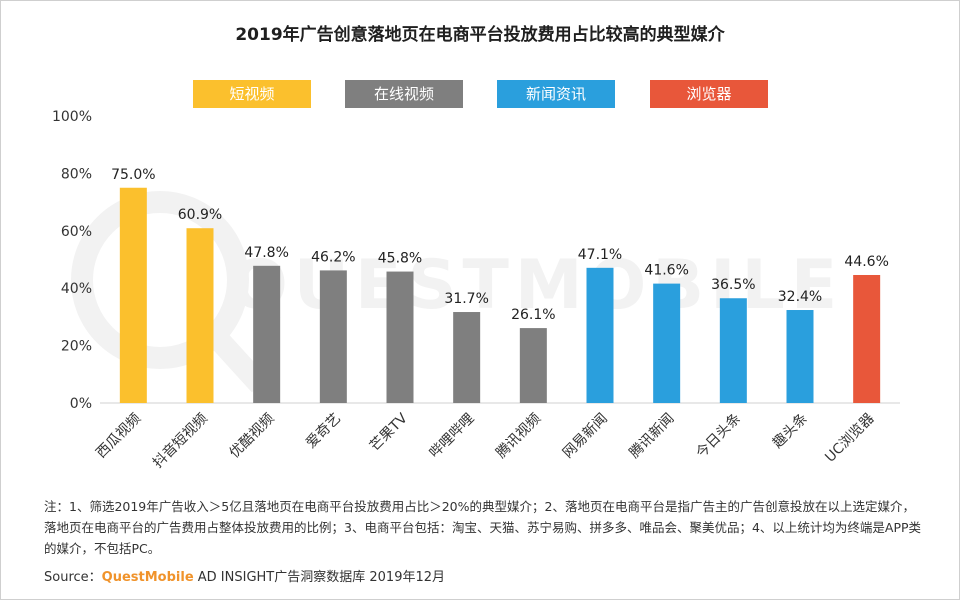 This screenshot has height=600, width=960. Describe the element at coordinates (666, 271) in the screenshot. I see `data-label: 41.6%` at that location.